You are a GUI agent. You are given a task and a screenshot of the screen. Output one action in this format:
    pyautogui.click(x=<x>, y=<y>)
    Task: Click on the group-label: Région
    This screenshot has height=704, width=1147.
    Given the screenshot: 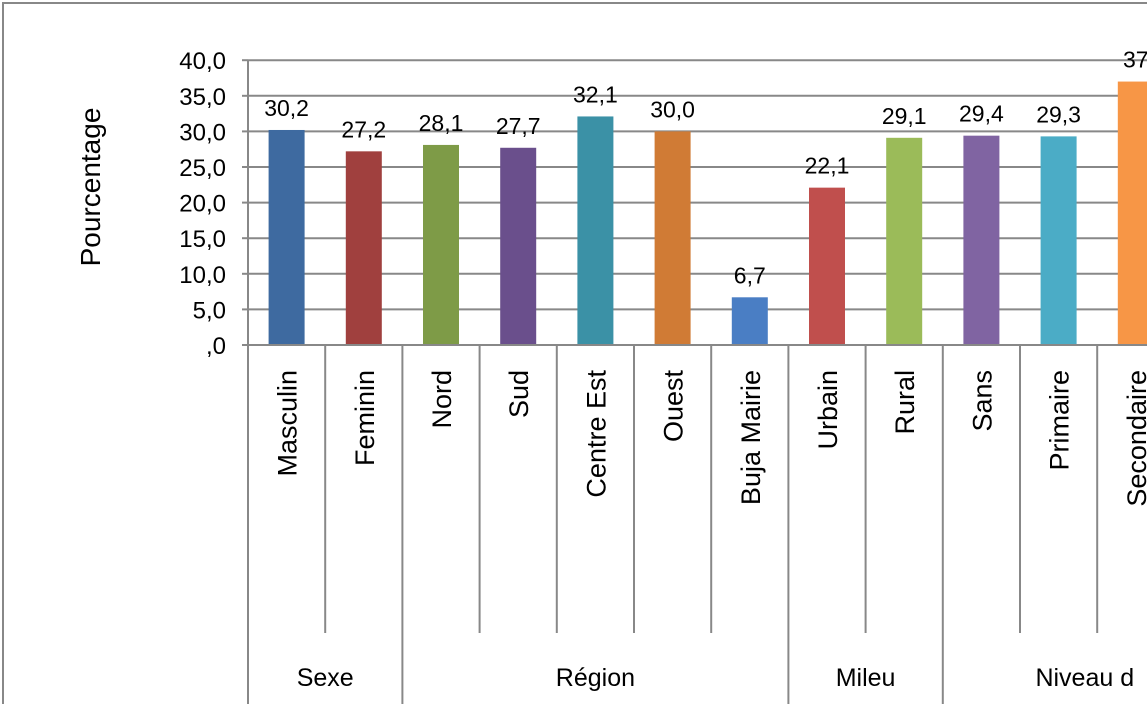 What is the action you would take?
    pyautogui.click(x=595, y=678)
    